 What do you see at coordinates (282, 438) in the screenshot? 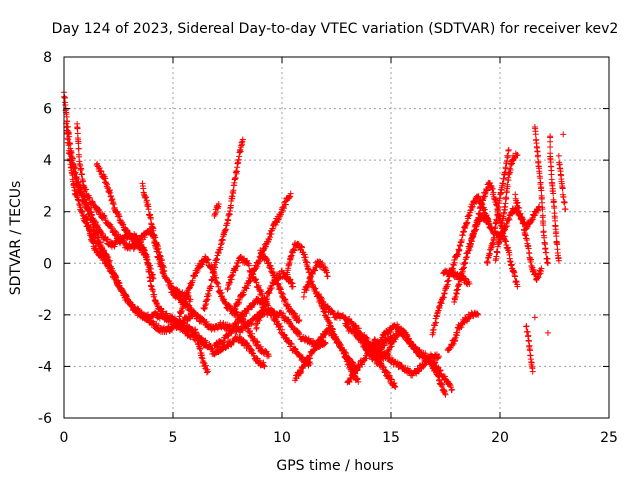
I see `x-tick-label: 10` at bounding box center [282, 438].